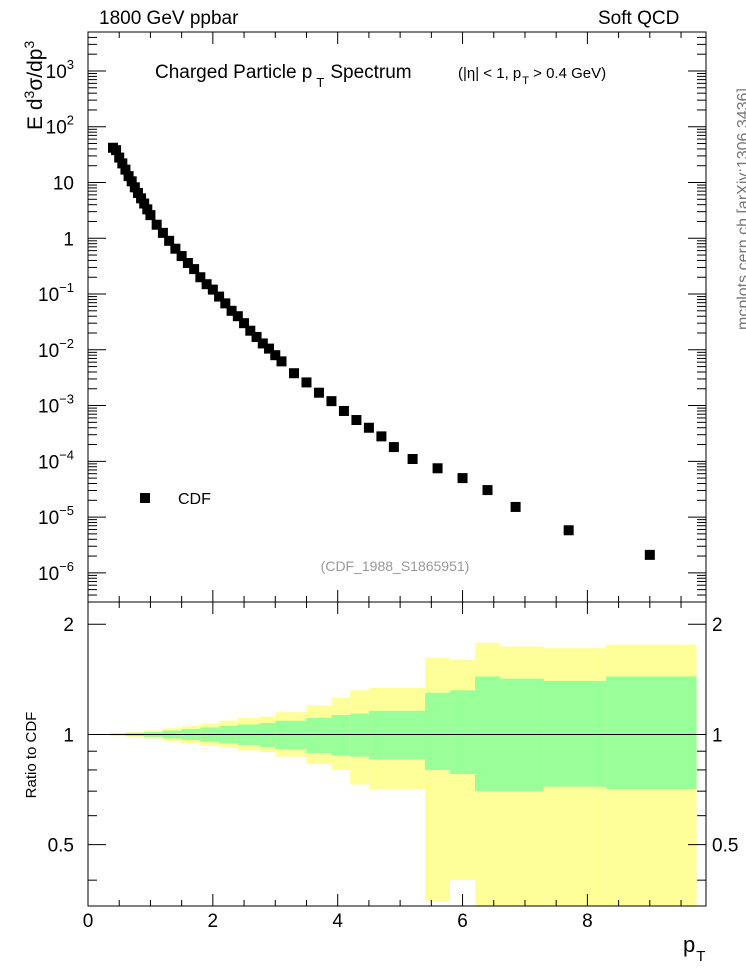  Describe the element at coordinates (694, 948) in the screenshot. I see `x-axis-label: pT` at that location.